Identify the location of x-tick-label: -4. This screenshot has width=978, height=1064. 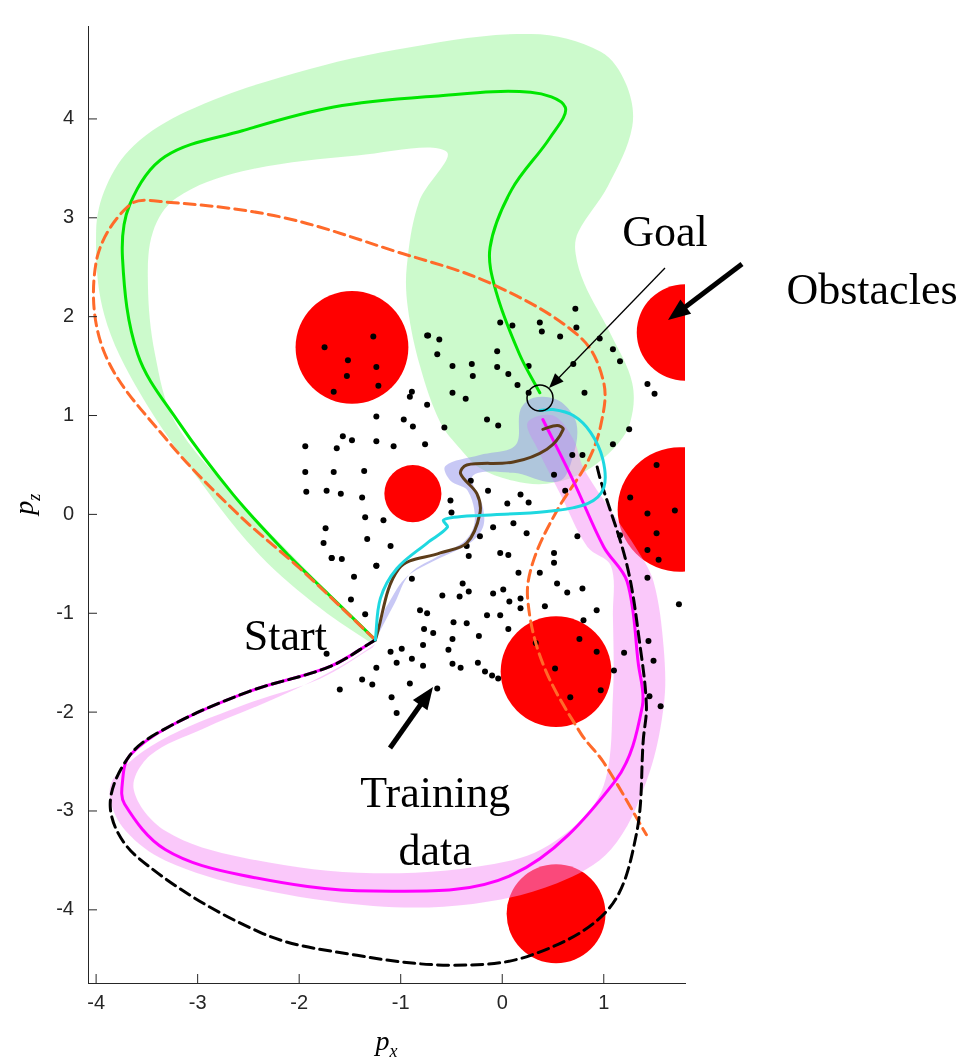
(96, 1001).